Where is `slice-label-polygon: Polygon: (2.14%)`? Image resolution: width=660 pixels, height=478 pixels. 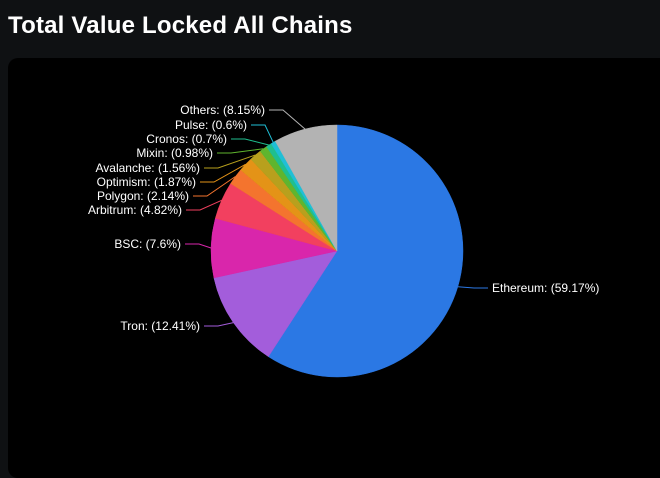
slice-label-polygon: Polygon: (2.14%) is located at coordinates (143, 196).